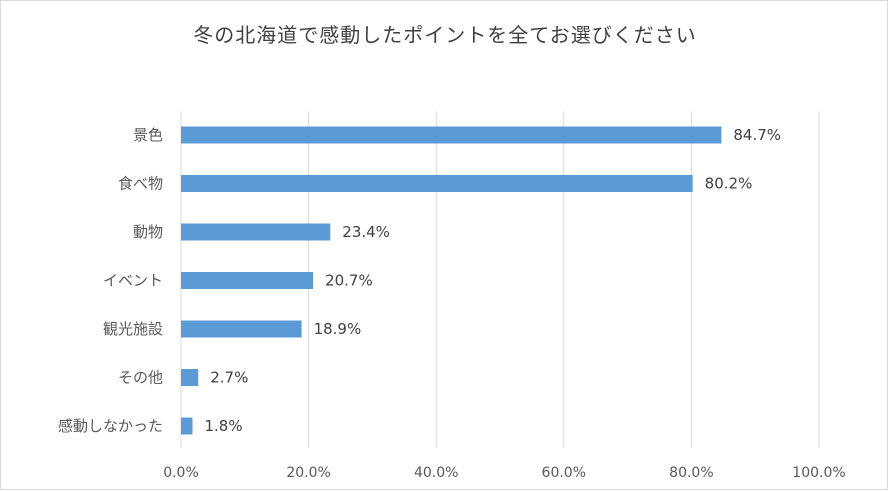 This screenshot has width=888, height=491. What do you see at coordinates (229, 378) in the screenshot?
I see `data-label: 2.7%` at bounding box center [229, 378].